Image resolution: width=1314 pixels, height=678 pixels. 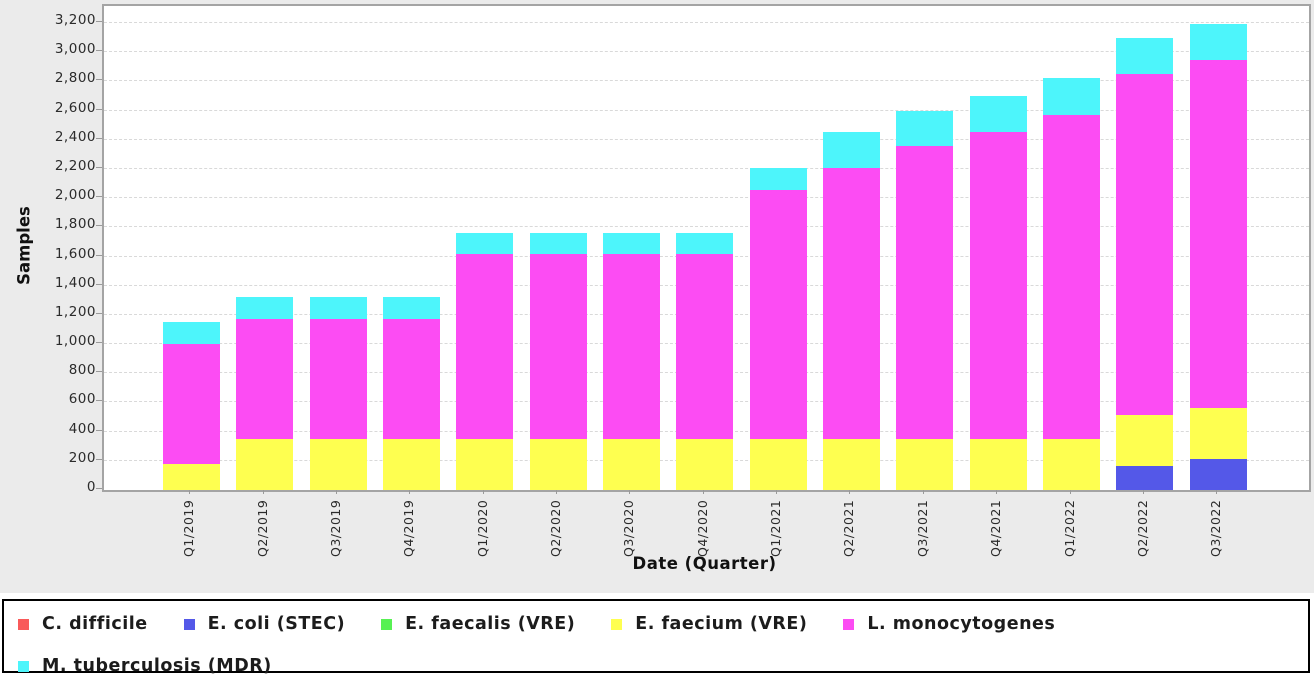 What do you see at coordinates (335, 528) in the screenshot?
I see `x-tick-label: Q3/2019` at bounding box center [335, 528].